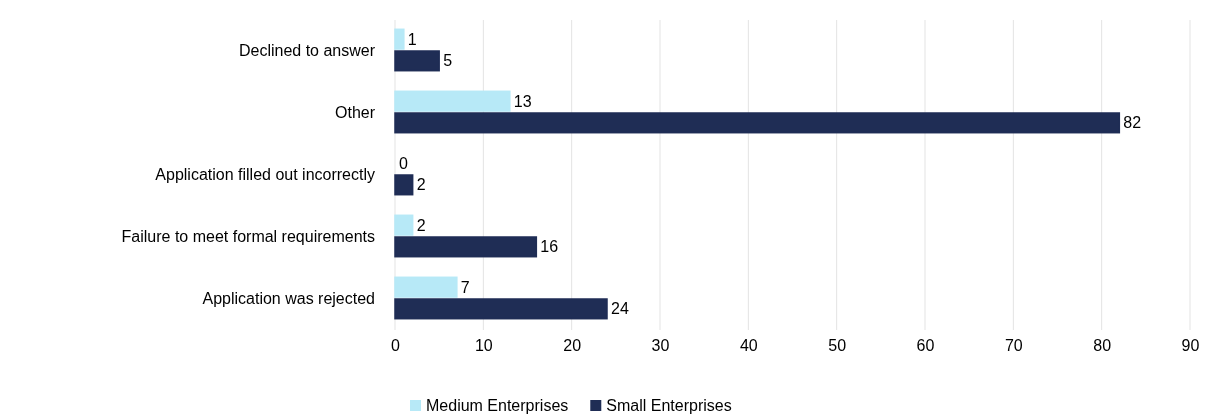  Describe the element at coordinates (1132, 123) in the screenshot. I see `data-label: 82` at that location.